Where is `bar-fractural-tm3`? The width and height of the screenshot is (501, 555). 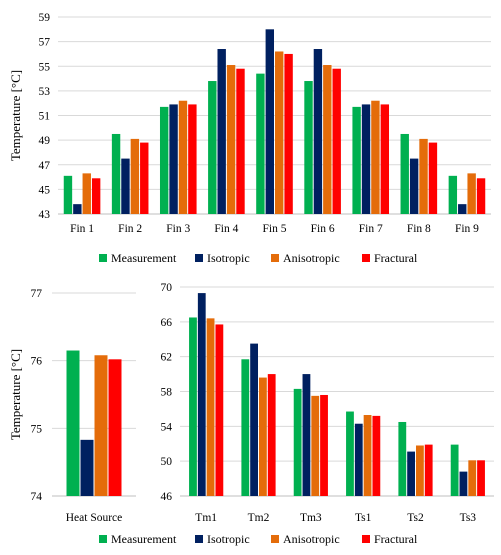
bar-fractural-tm3 is located at coordinates (324, 445).